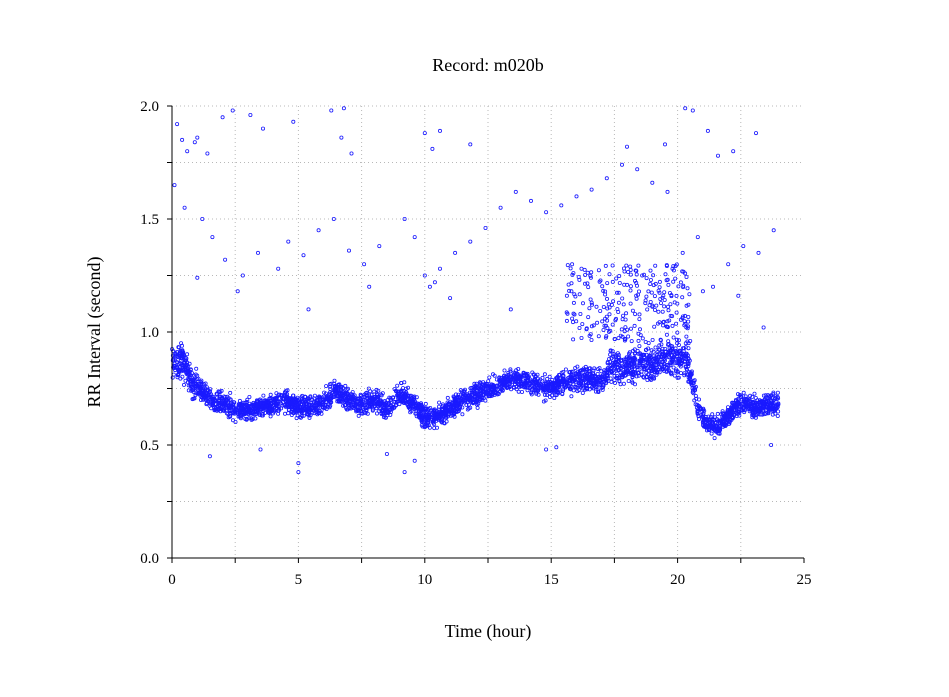  Describe the element at coordinates (299, 580) in the screenshot. I see `x-tick-label: 5` at that location.